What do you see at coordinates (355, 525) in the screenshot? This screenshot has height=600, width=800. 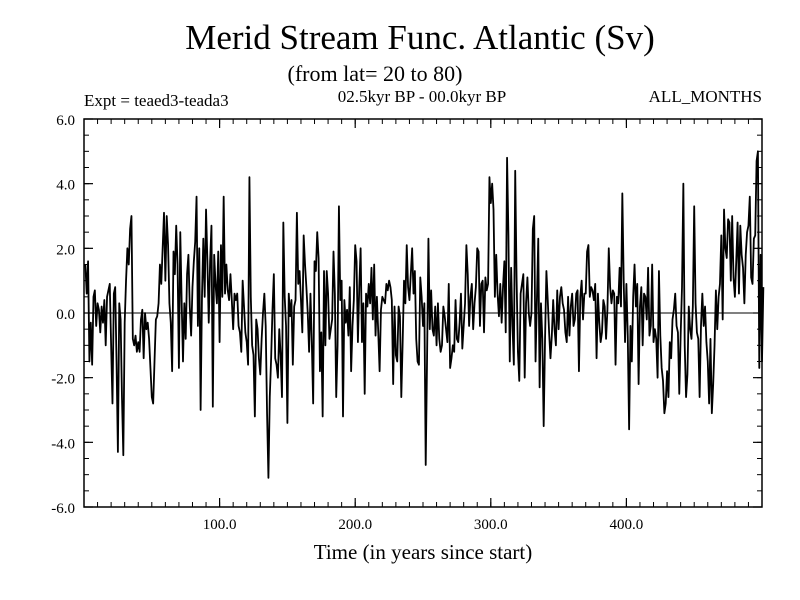 I see `x-tick-label: 200.0` at bounding box center [355, 525].